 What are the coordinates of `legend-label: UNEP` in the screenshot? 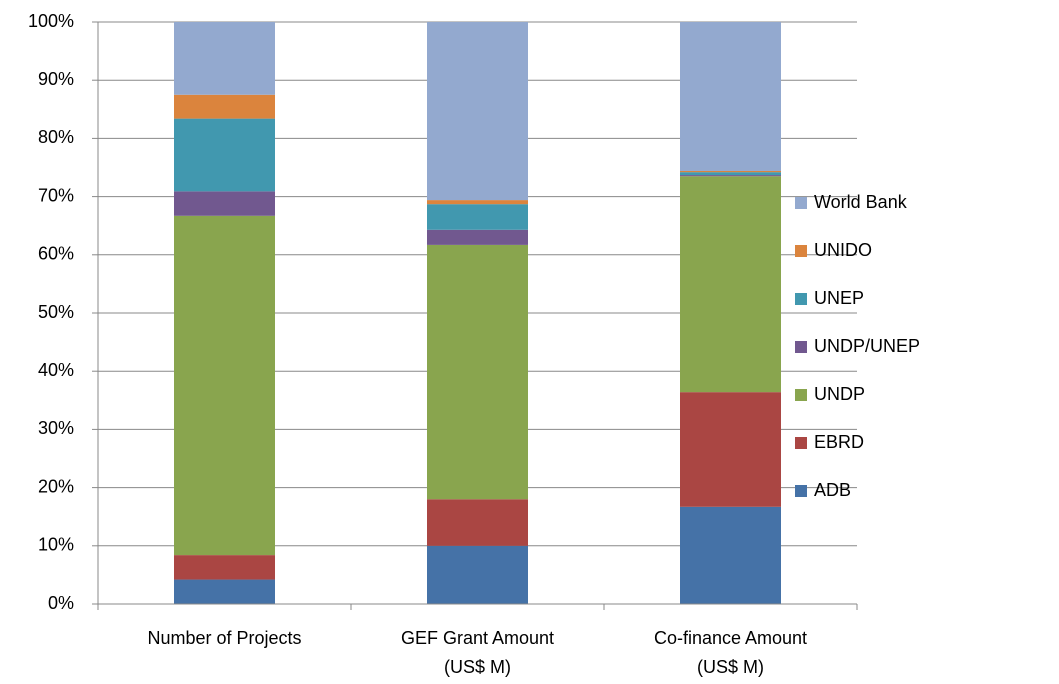 It's located at (839, 298).